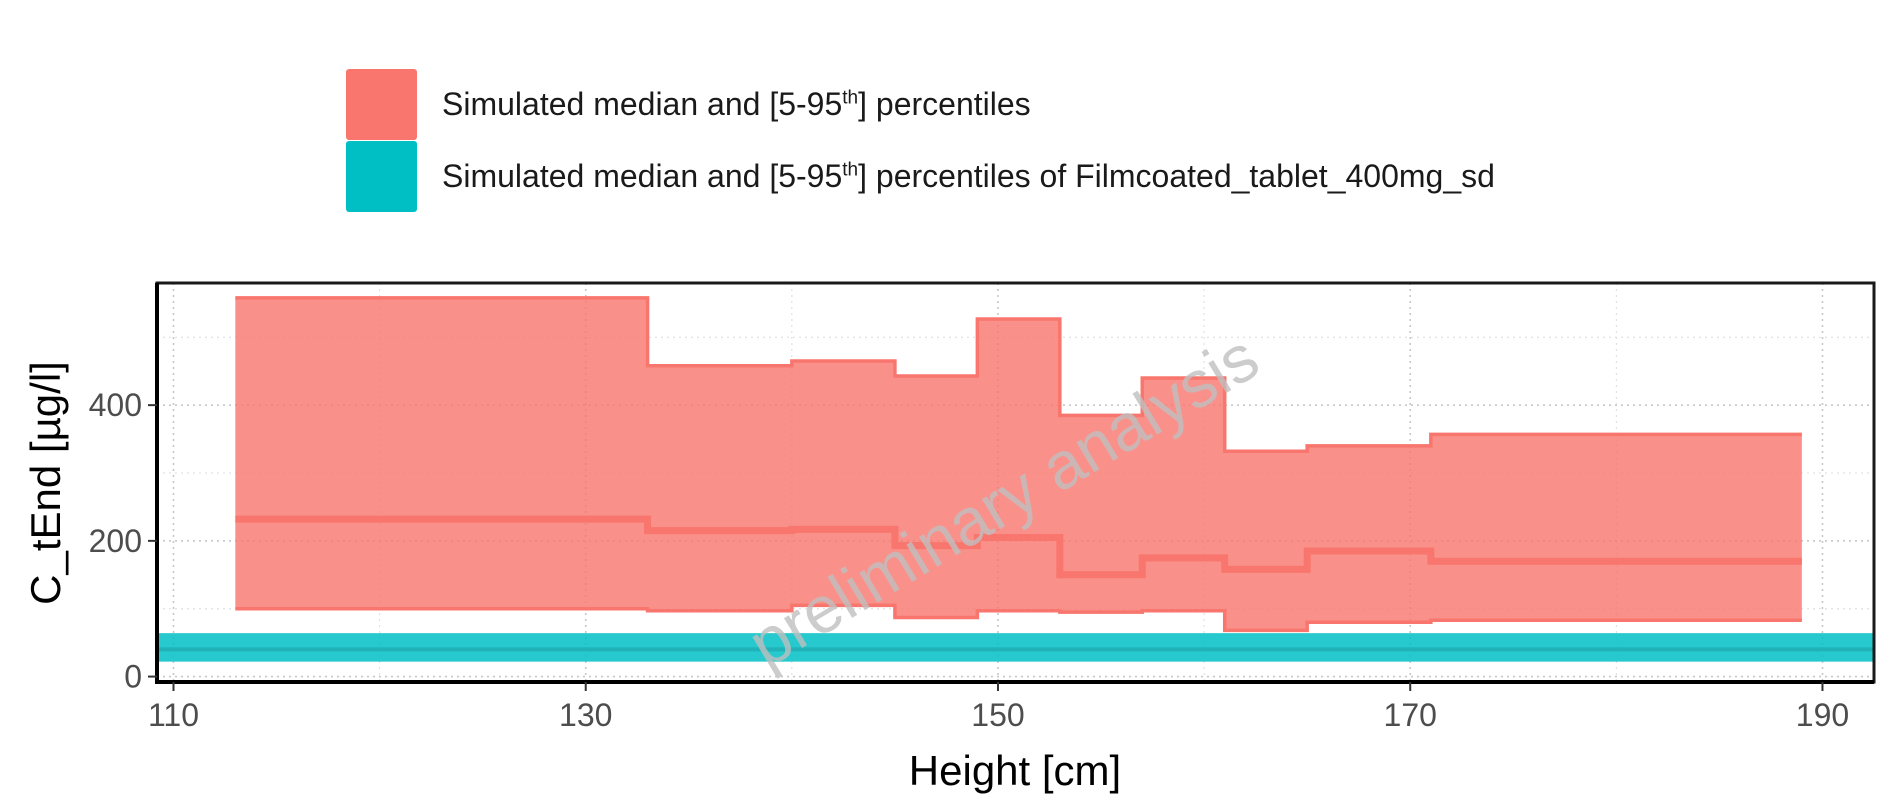 This screenshot has width=1889, height=810. What do you see at coordinates (1015, 647) in the screenshot?
I see `band-area-reference` at bounding box center [1015, 647].